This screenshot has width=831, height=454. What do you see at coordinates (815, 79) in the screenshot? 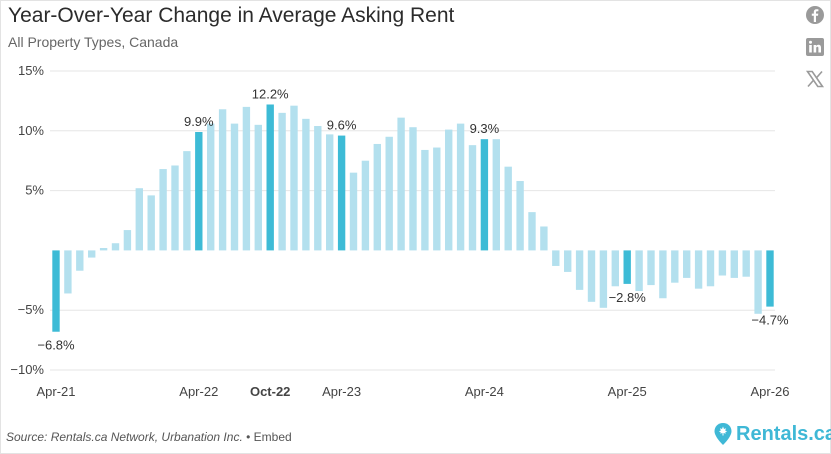
I see `x-icon` at bounding box center [815, 79].